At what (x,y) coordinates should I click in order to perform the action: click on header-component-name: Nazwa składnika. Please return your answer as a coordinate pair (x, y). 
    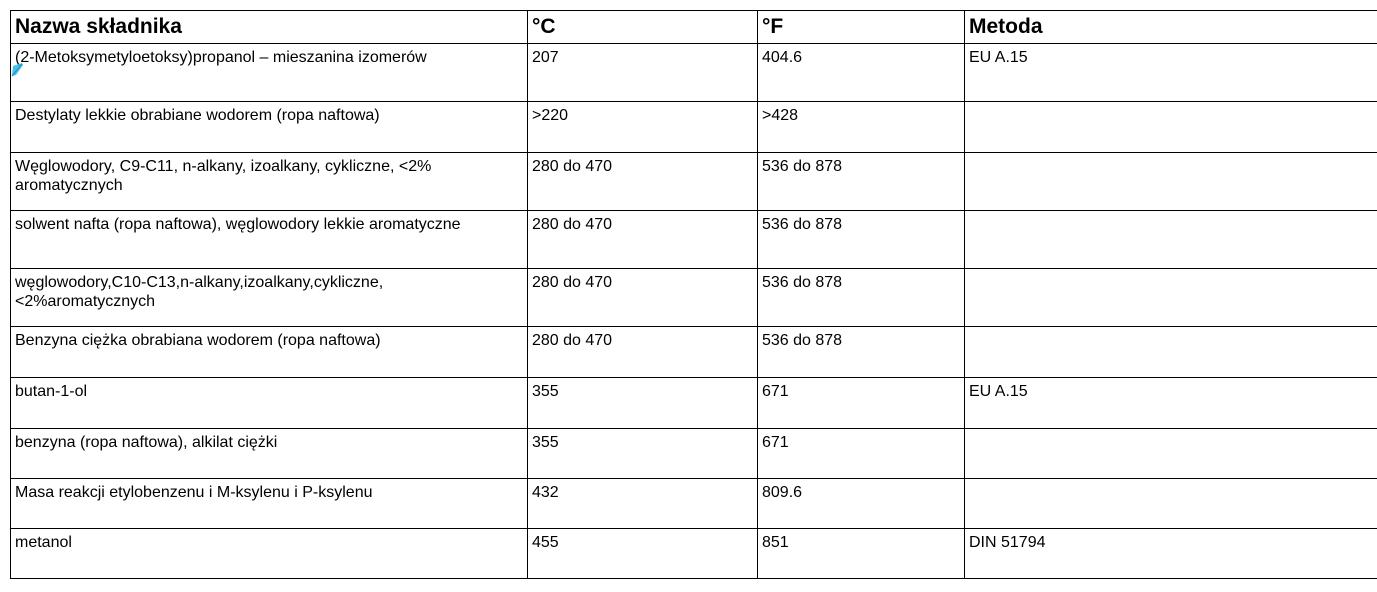
    Looking at the image, I should click on (269, 27).